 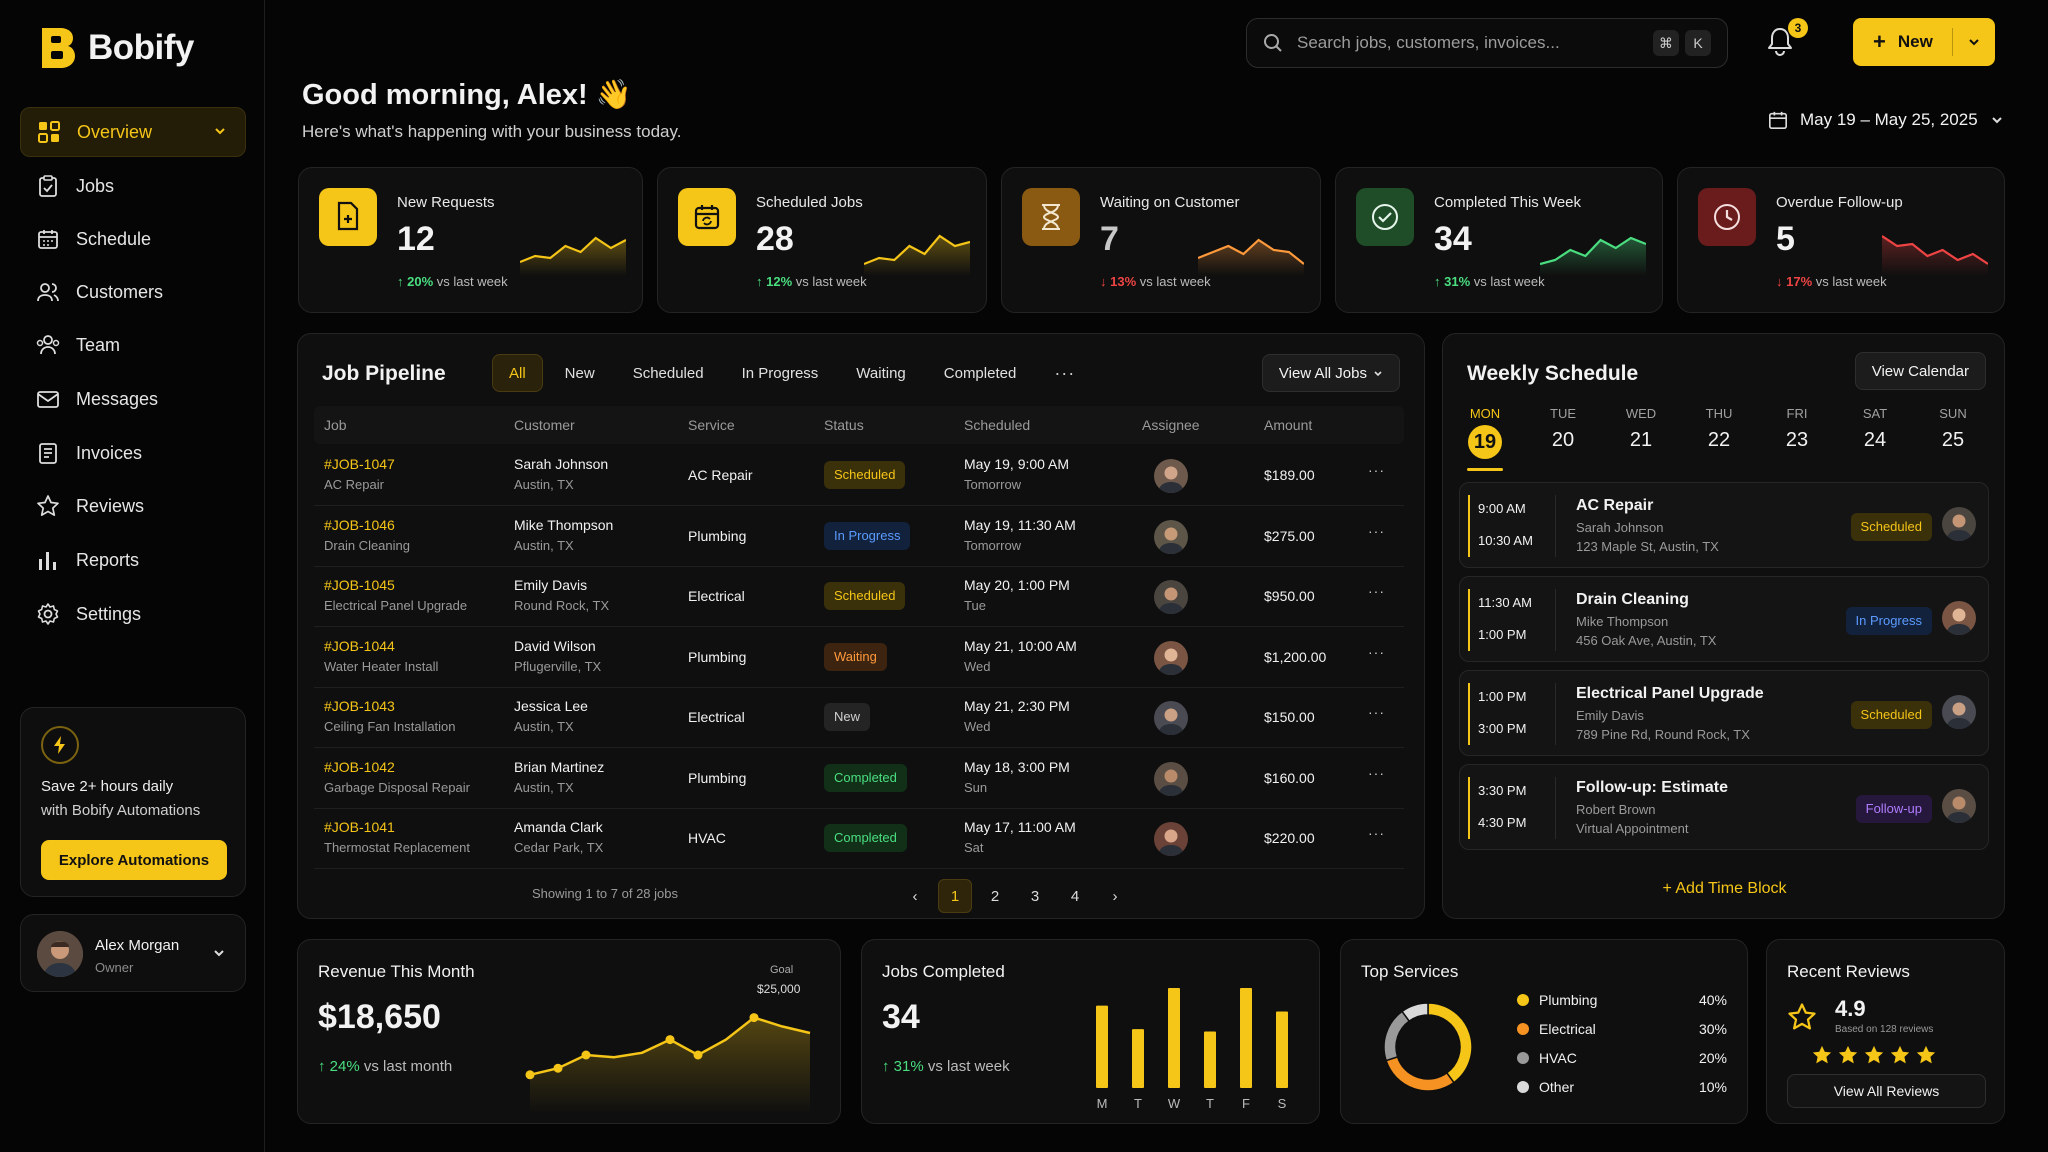 I want to click on stat-card-scheduled-jobs: Scheduled Jobs 28 ↑ 12% vs last week, so click(x=822, y=240).